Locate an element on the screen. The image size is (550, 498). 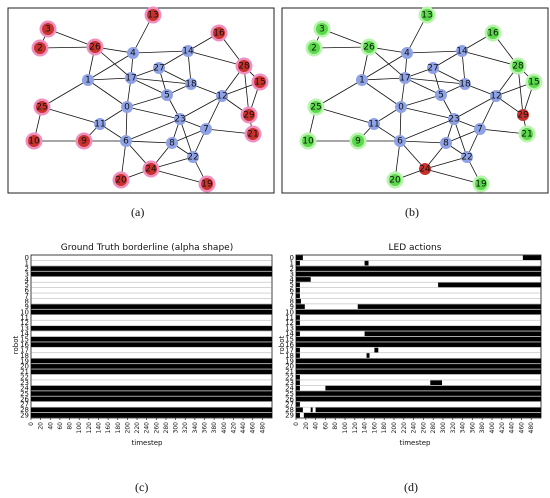
robot-tick-label: 24 is located at coordinates (24, 388).